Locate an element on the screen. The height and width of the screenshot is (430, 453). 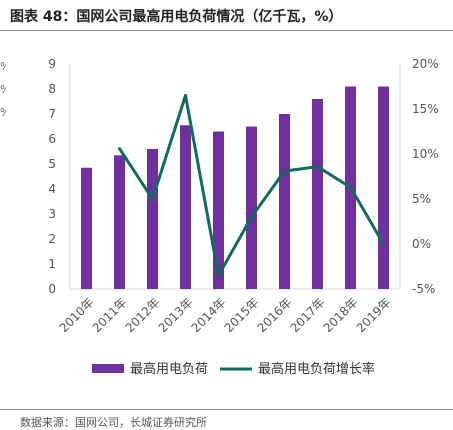
title-divider is located at coordinates (226, 30).